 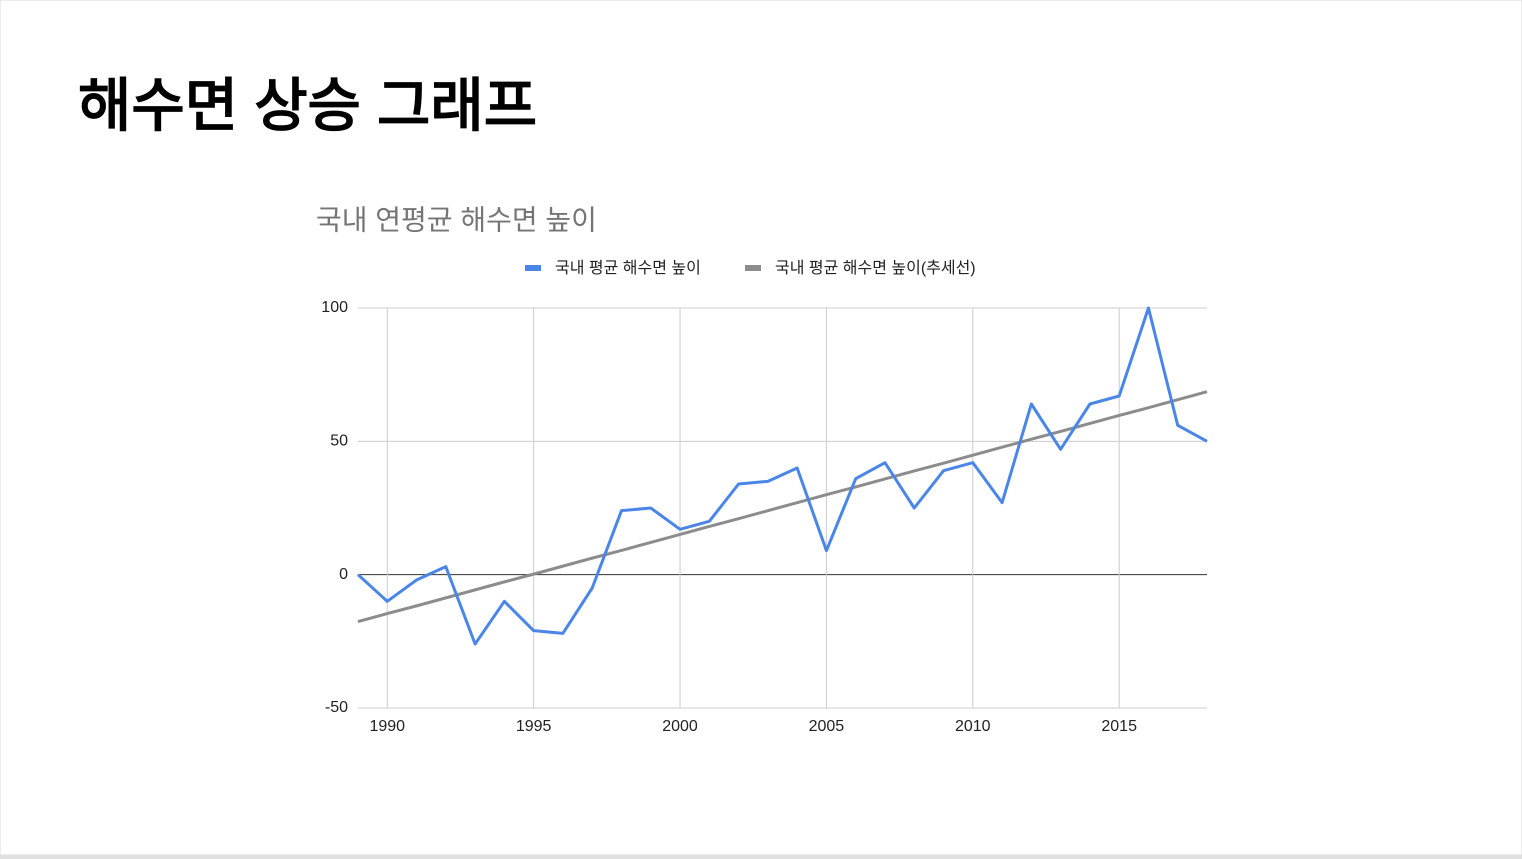 I want to click on x-tick-label: 2000, so click(x=680, y=726).